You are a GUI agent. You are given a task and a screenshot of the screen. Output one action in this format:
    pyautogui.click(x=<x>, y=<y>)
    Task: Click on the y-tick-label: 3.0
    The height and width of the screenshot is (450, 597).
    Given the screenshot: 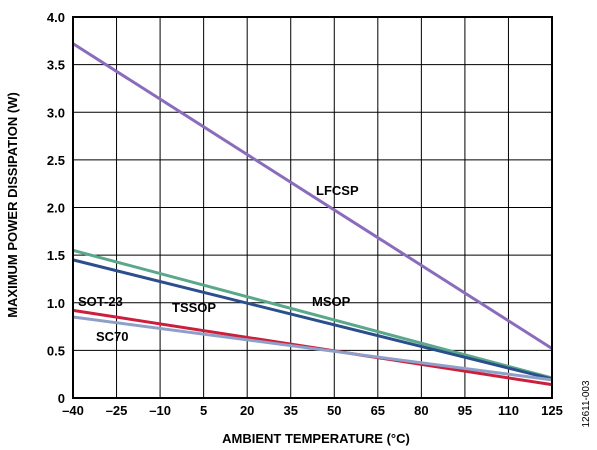 What is the action you would take?
    pyautogui.click(x=56, y=112)
    